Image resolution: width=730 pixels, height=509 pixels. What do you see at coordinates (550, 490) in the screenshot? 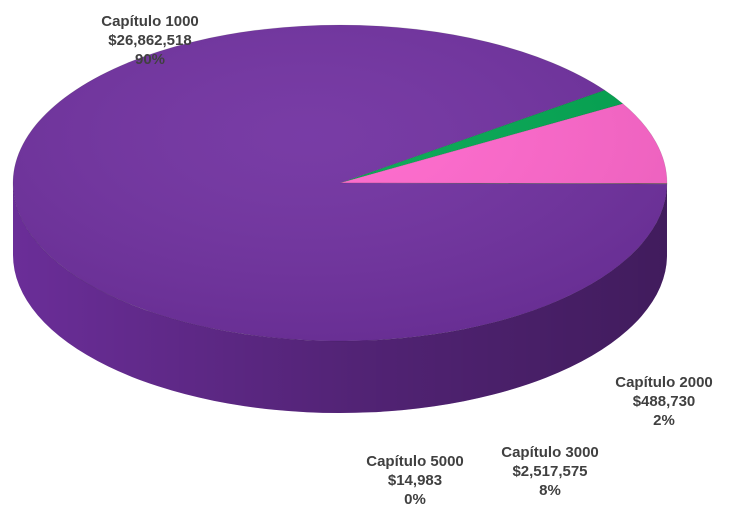
I see `label-percent: 8%` at bounding box center [550, 490].